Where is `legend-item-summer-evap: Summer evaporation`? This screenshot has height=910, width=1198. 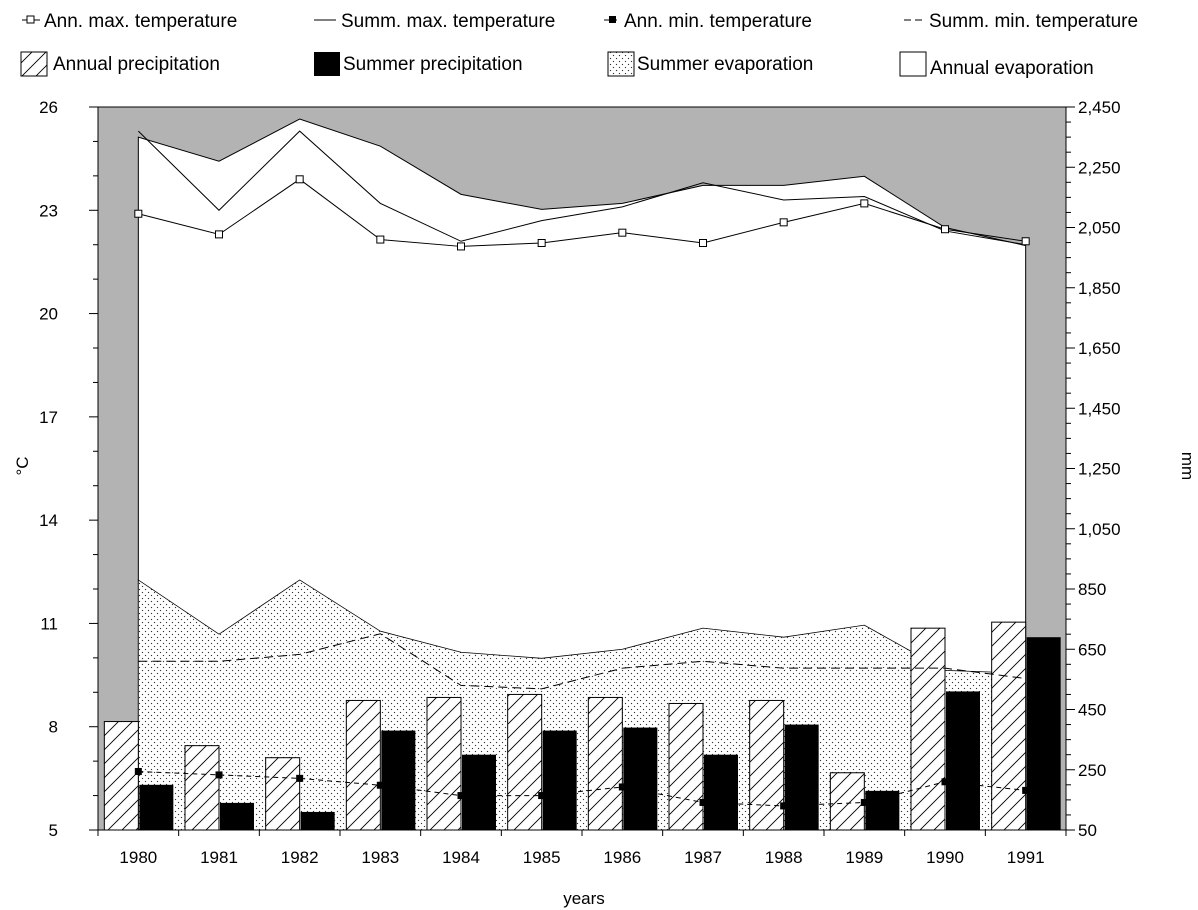
legend-item-summer-evap: Summer evaporation is located at coordinates (710, 64).